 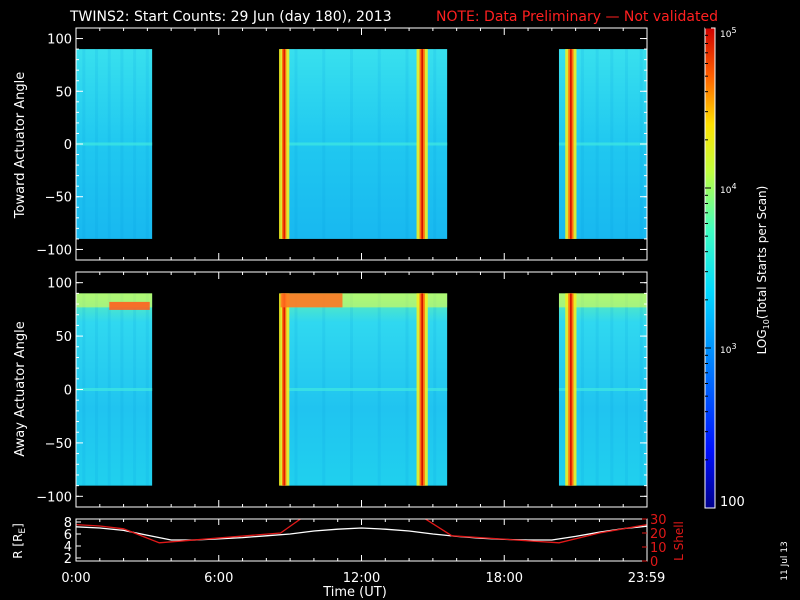 I want to click on radius-line, so click(x=361, y=533).